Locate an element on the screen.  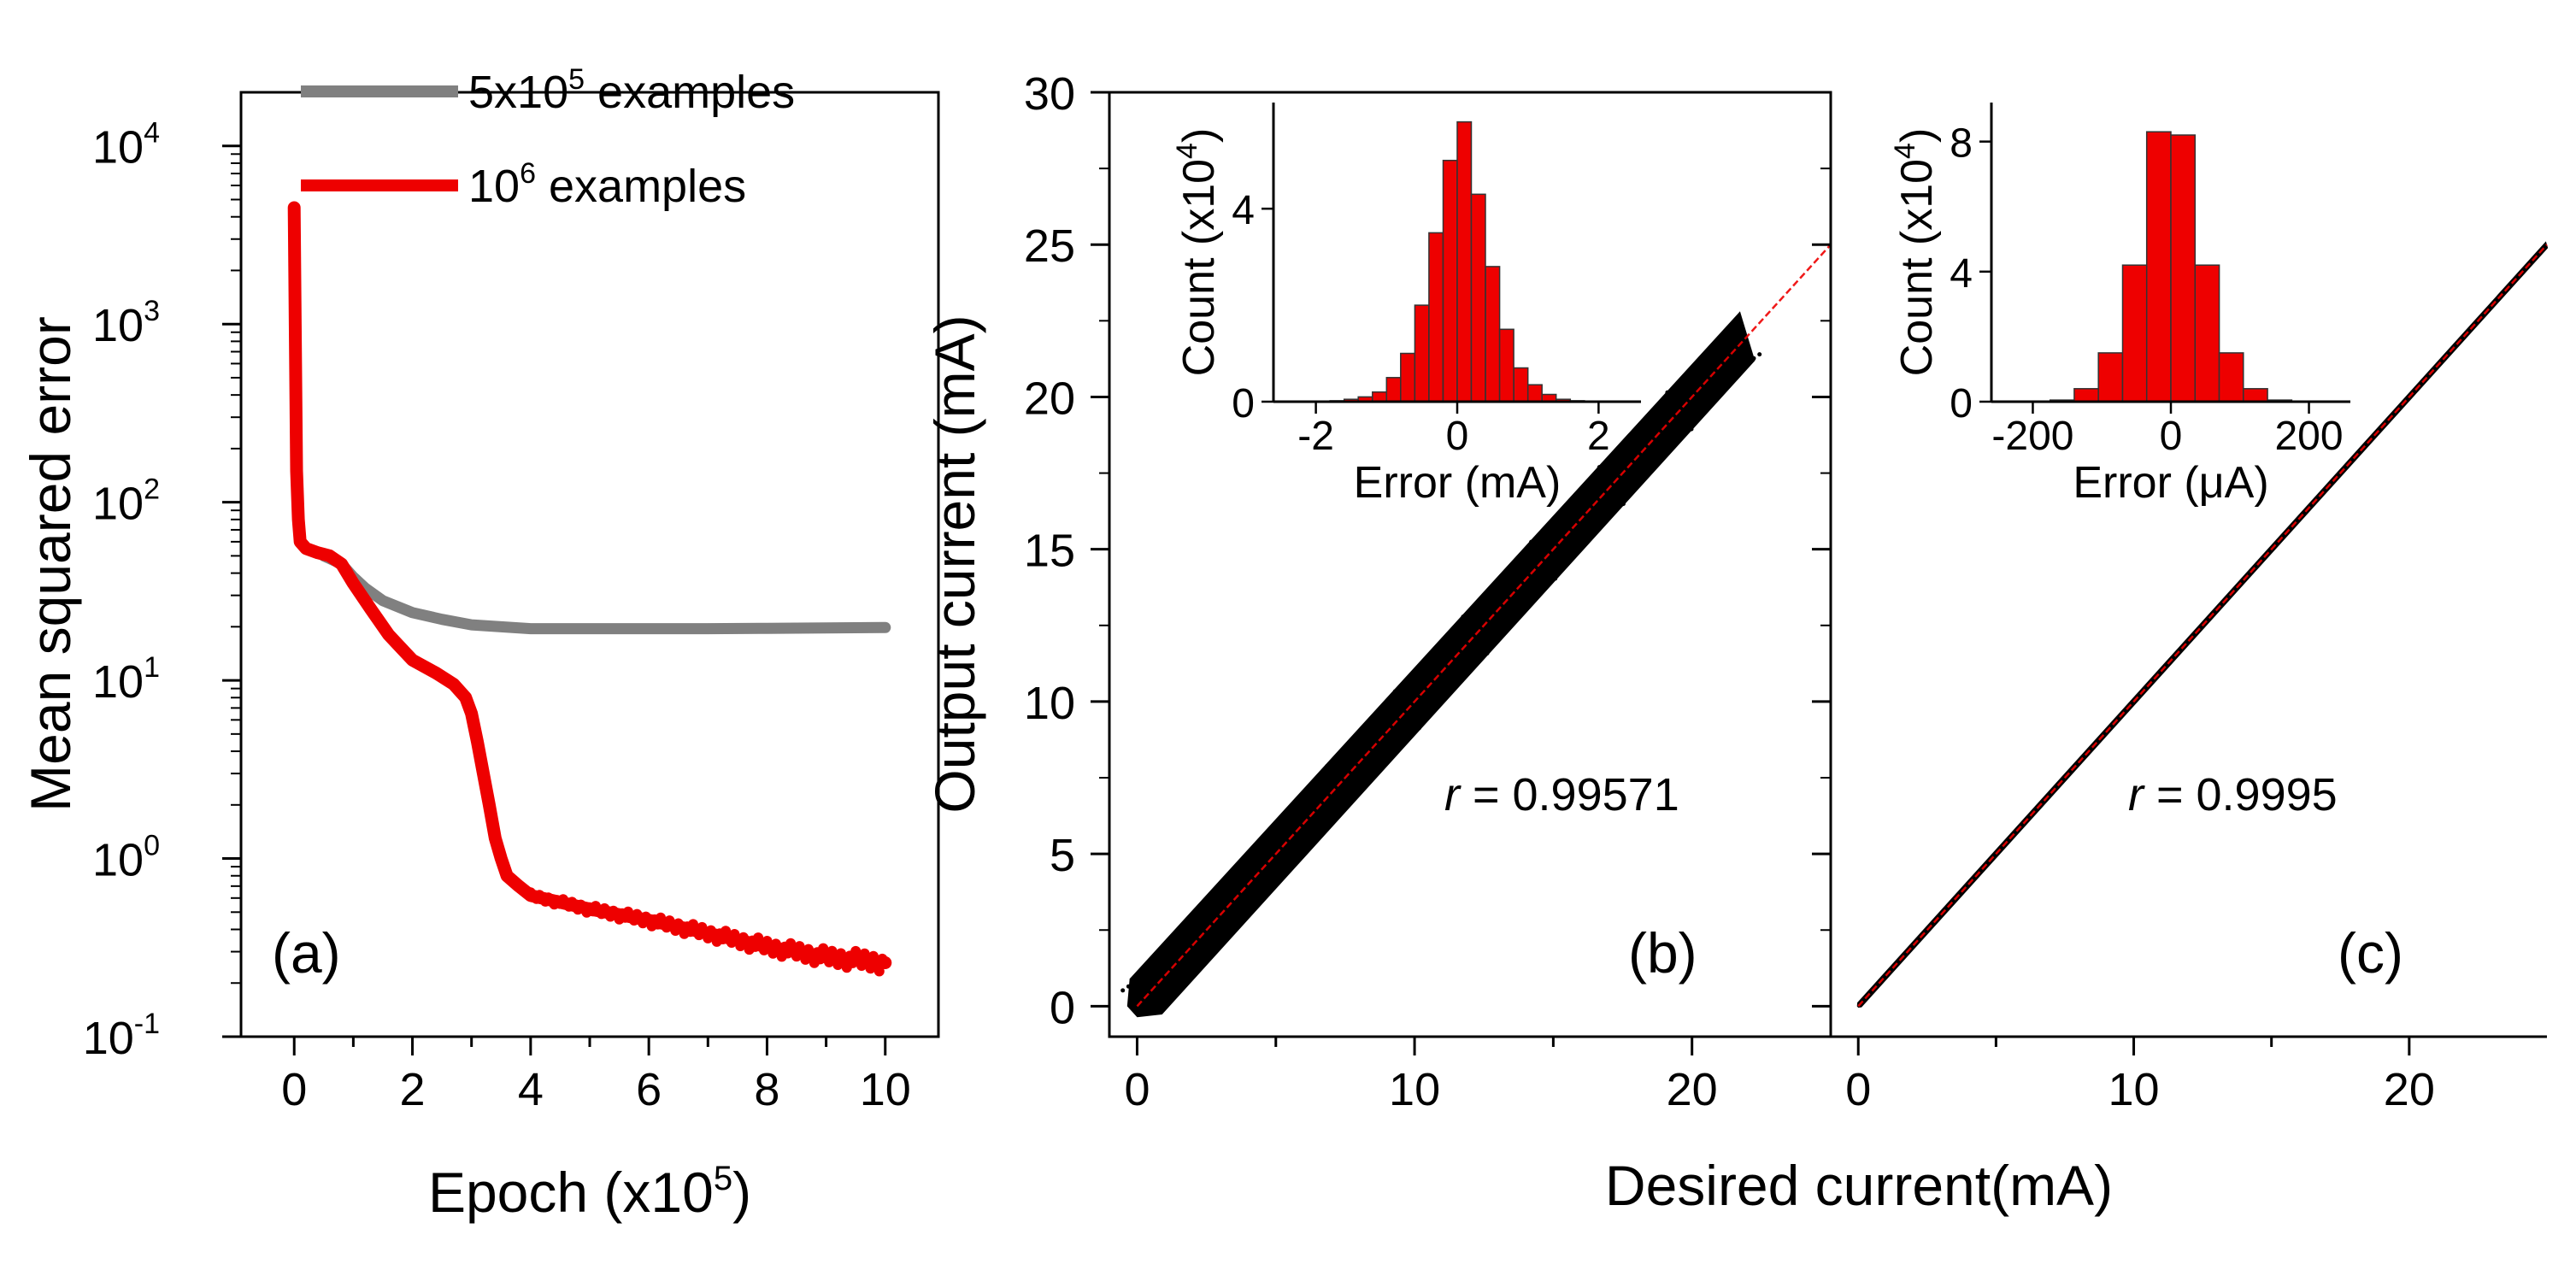
legend-label-5e5: 5x105 examples is located at coordinates (631, 90).